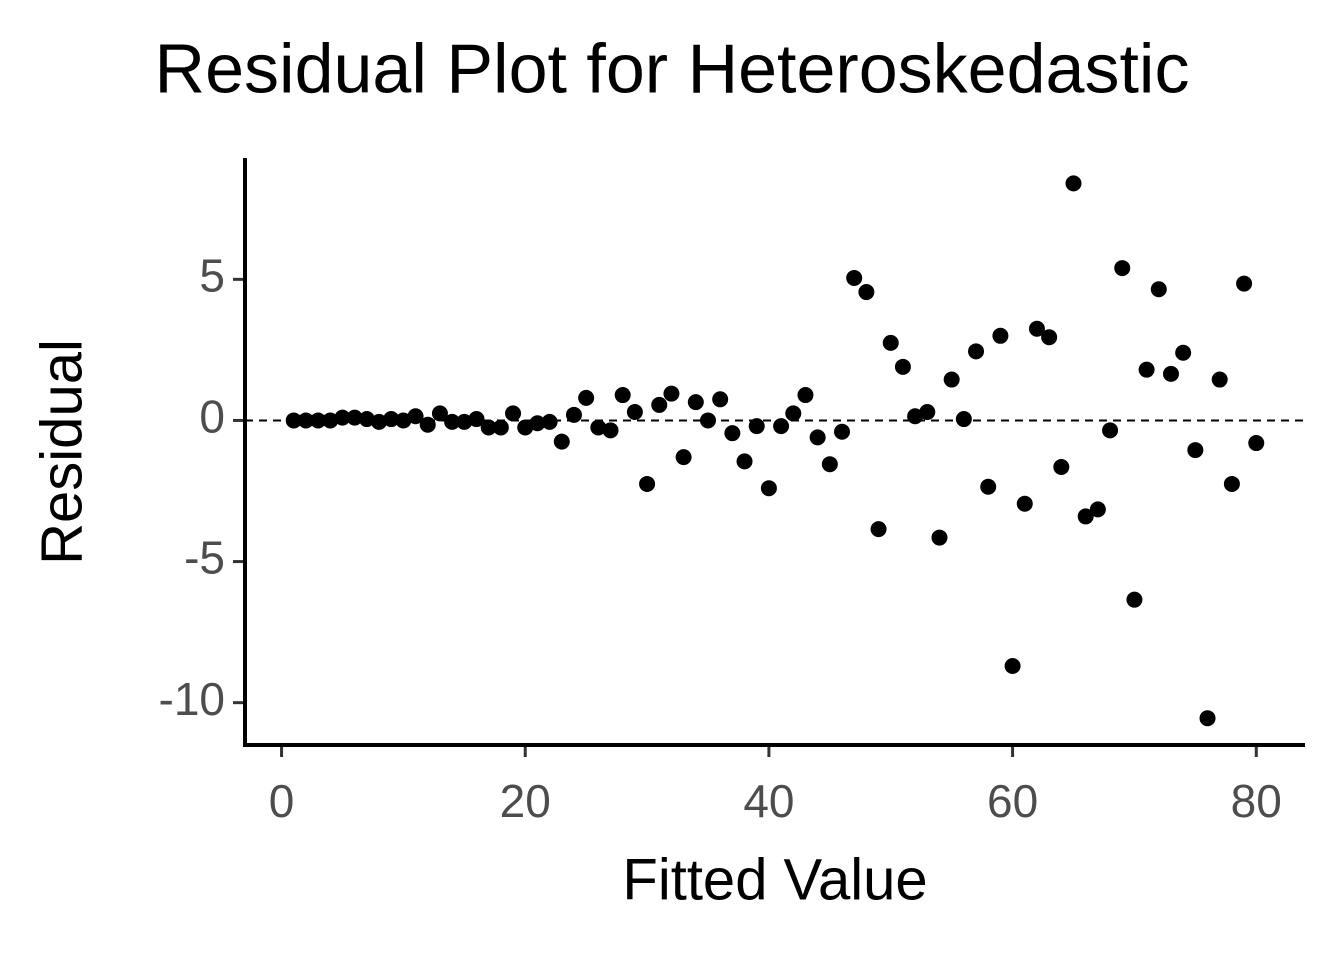 This screenshot has width=1344, height=960. What do you see at coordinates (1256, 801) in the screenshot?
I see `x-tick-label: 80` at bounding box center [1256, 801].